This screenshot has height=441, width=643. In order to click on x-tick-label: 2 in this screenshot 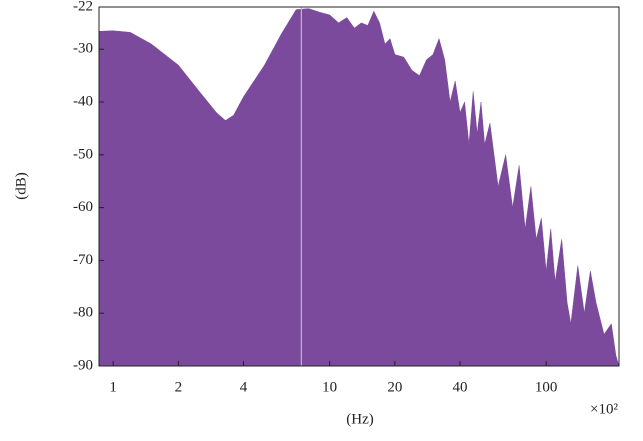, I will do `click(179, 387)`.